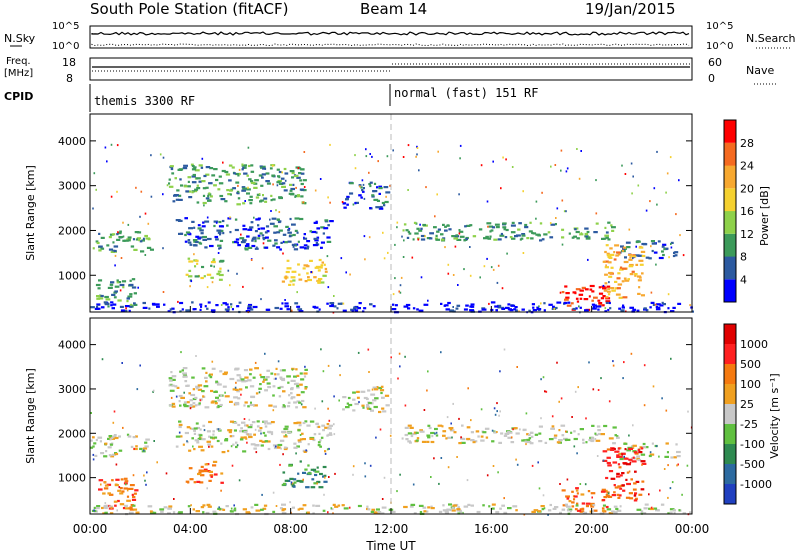  Describe the element at coordinates (20, 38) in the screenshot. I see `nsky-label: N.Sky` at that location.